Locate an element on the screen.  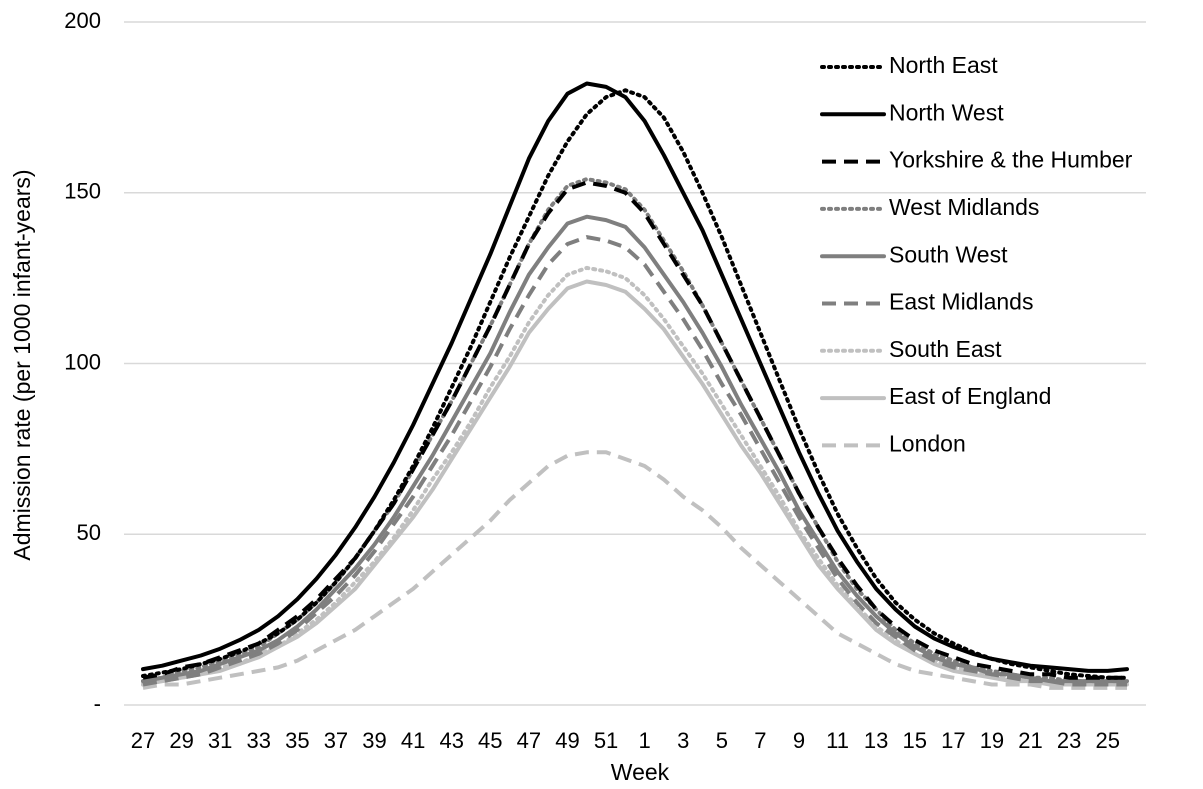
x-tick-label: 27 is located at coordinates (143, 740).